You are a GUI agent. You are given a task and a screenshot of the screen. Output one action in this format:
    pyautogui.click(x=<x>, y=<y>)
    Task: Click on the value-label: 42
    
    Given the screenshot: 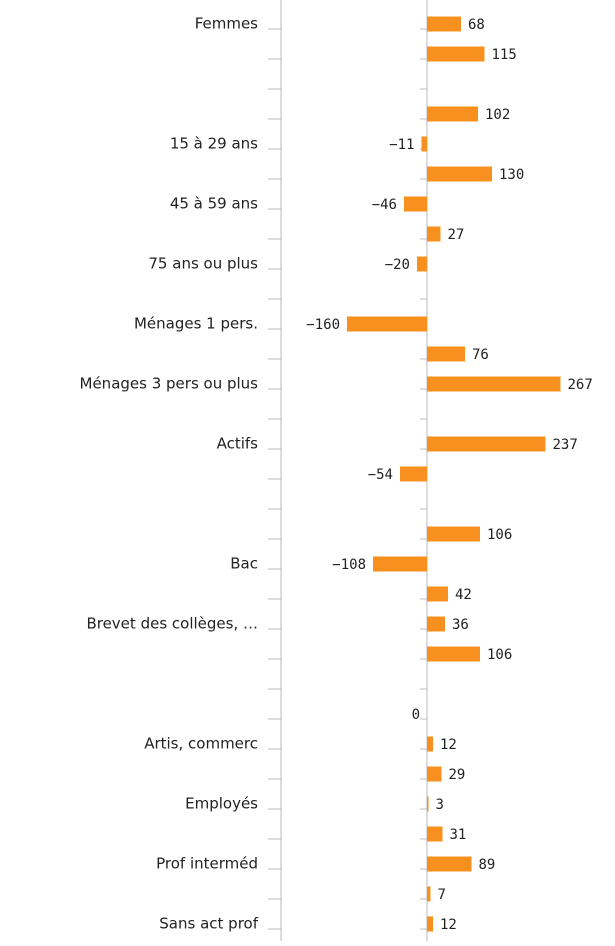 What is the action you would take?
    pyautogui.click(x=463, y=595)
    